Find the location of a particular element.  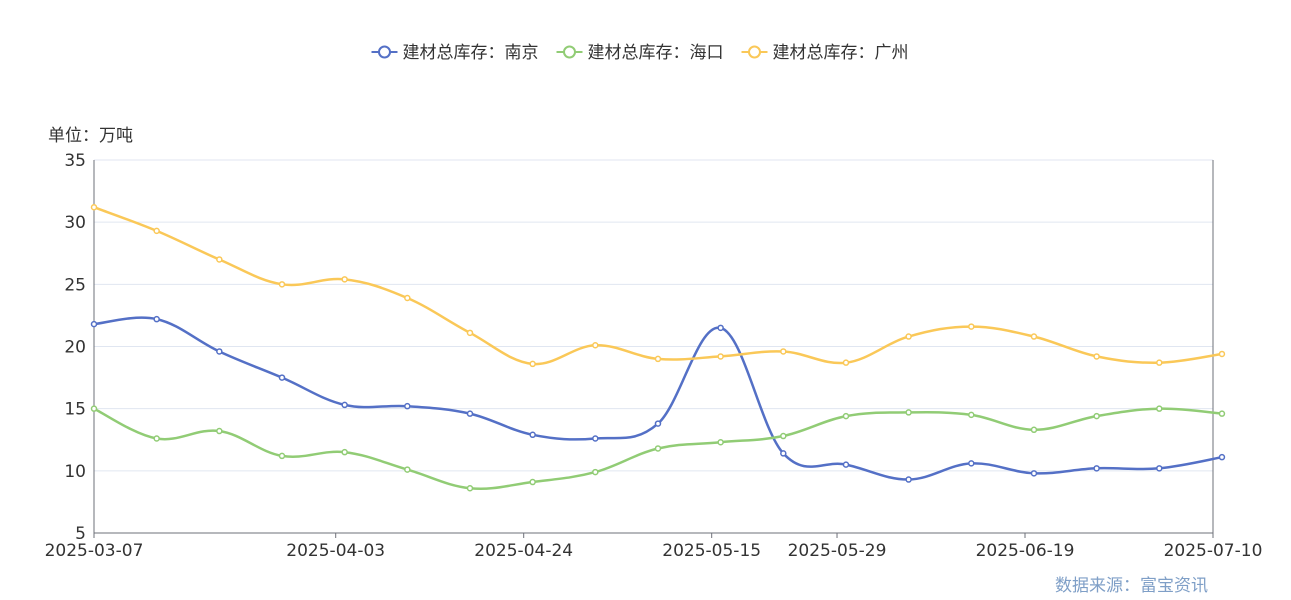

legend-label: 建材总库存：海口 is located at coordinates (656, 53).